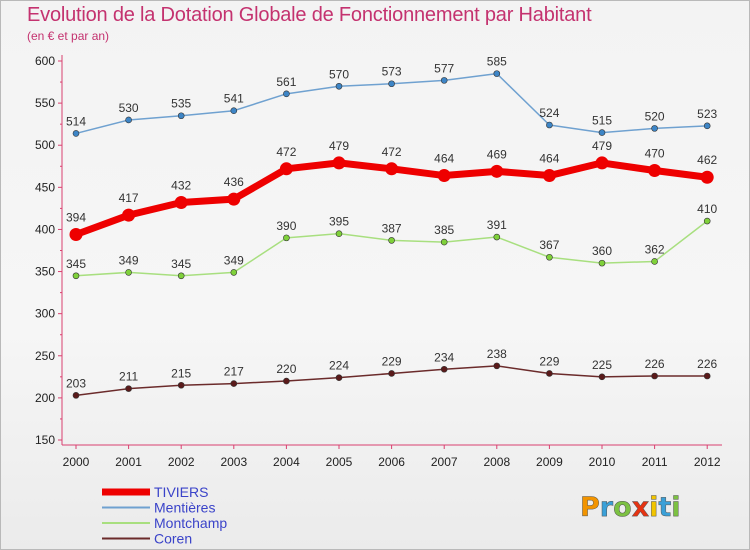  Describe the element at coordinates (76, 121) in the screenshot. I see `data-label-mentieres: 514` at that location.